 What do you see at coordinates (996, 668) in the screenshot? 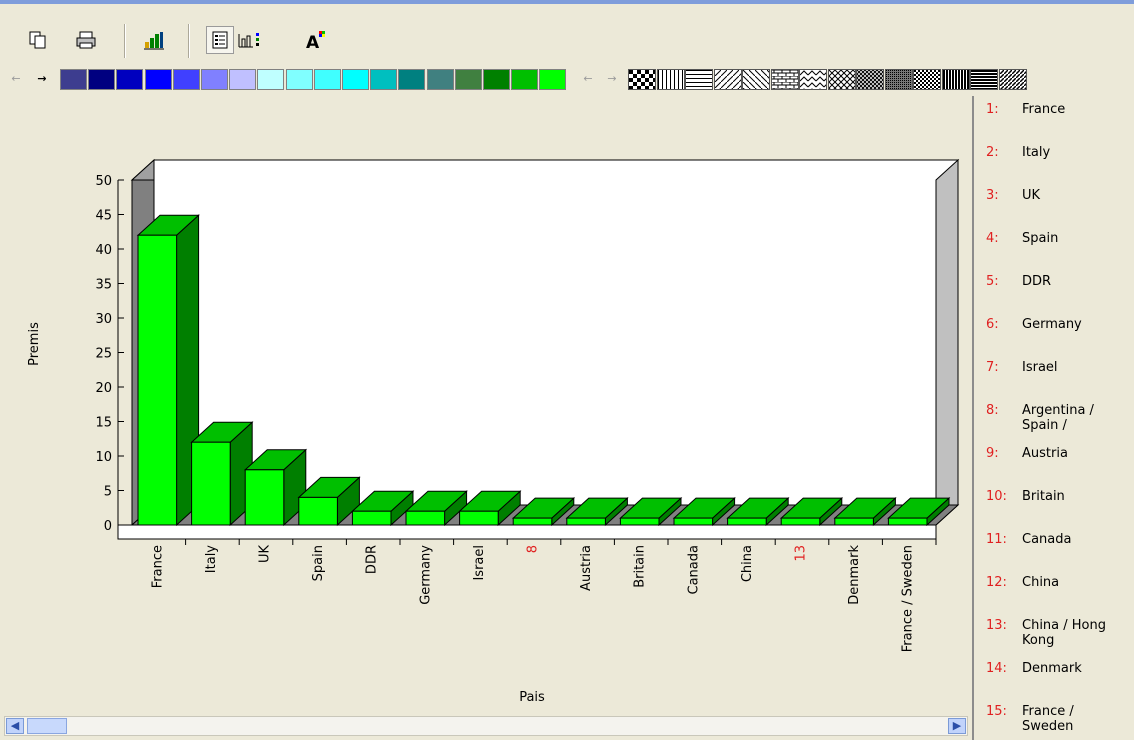
I see `legend-item-number: 14:` at bounding box center [996, 668].